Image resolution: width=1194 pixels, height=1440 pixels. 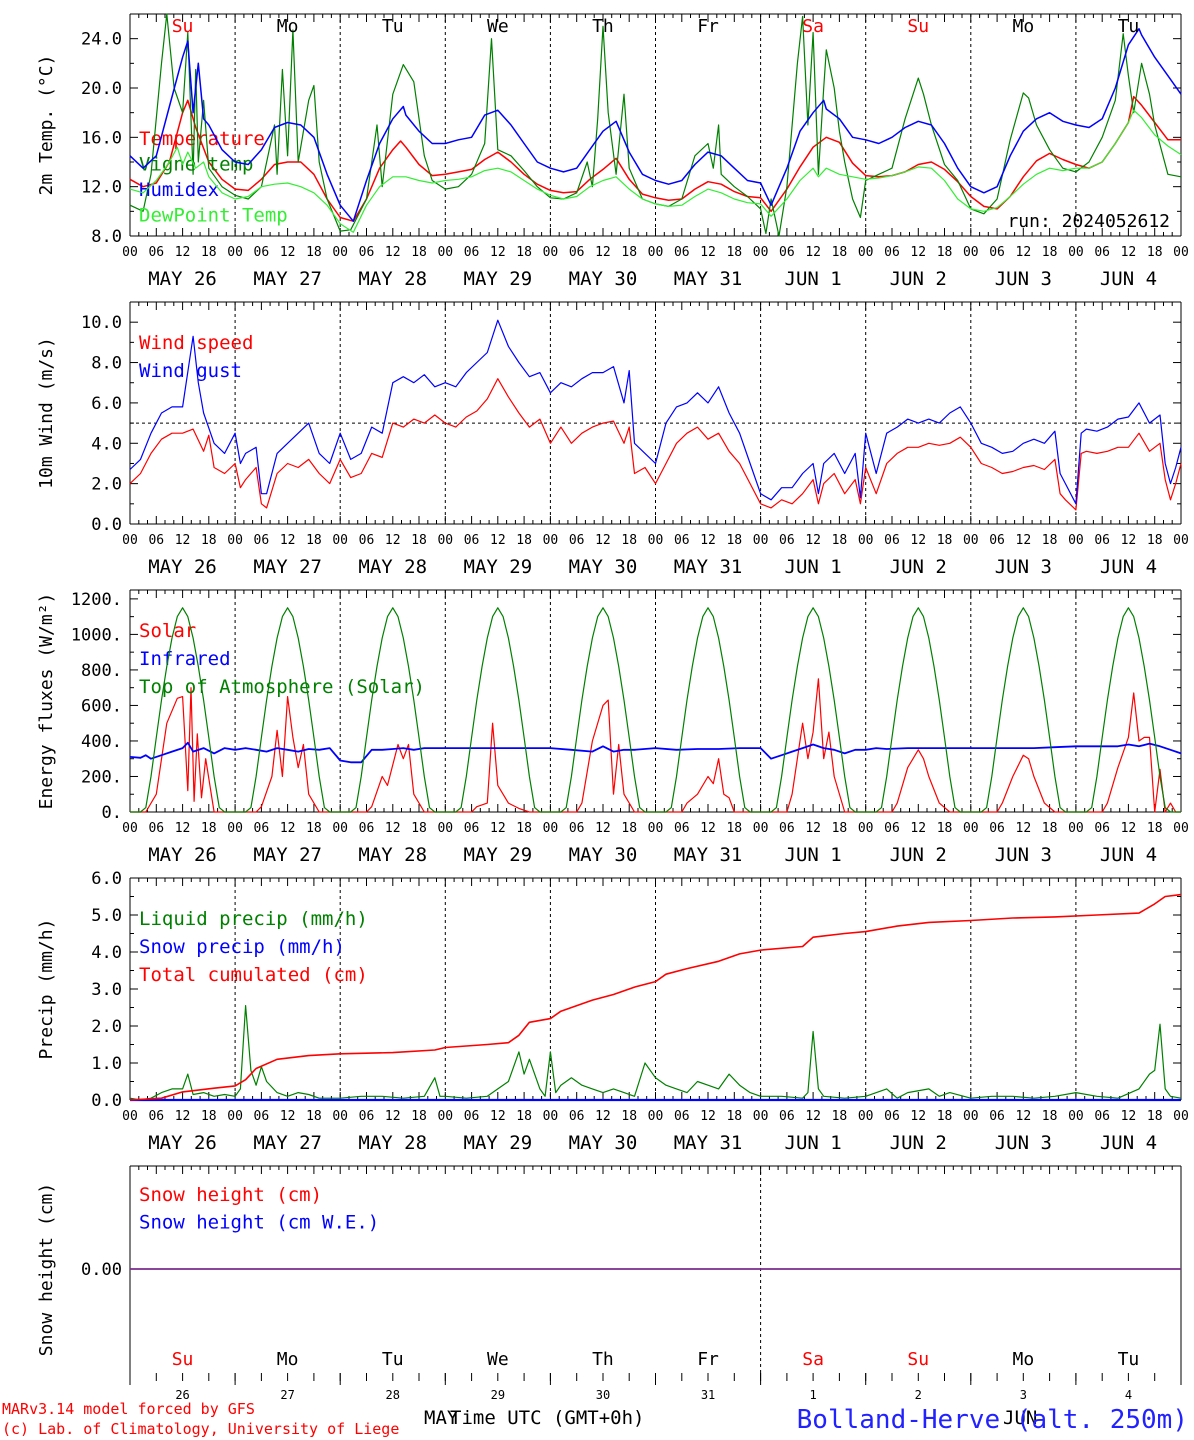 I want to click on y-tick-label: 3.0, so click(x=106, y=990).